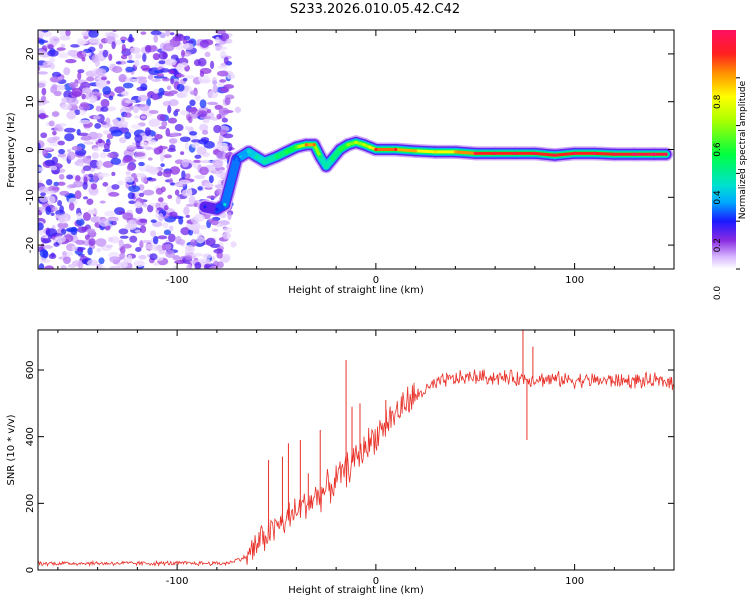 The image size is (750, 600). What do you see at coordinates (376, 280) in the screenshot?
I see `spectrogram-x-tick-label: 0` at bounding box center [376, 280].